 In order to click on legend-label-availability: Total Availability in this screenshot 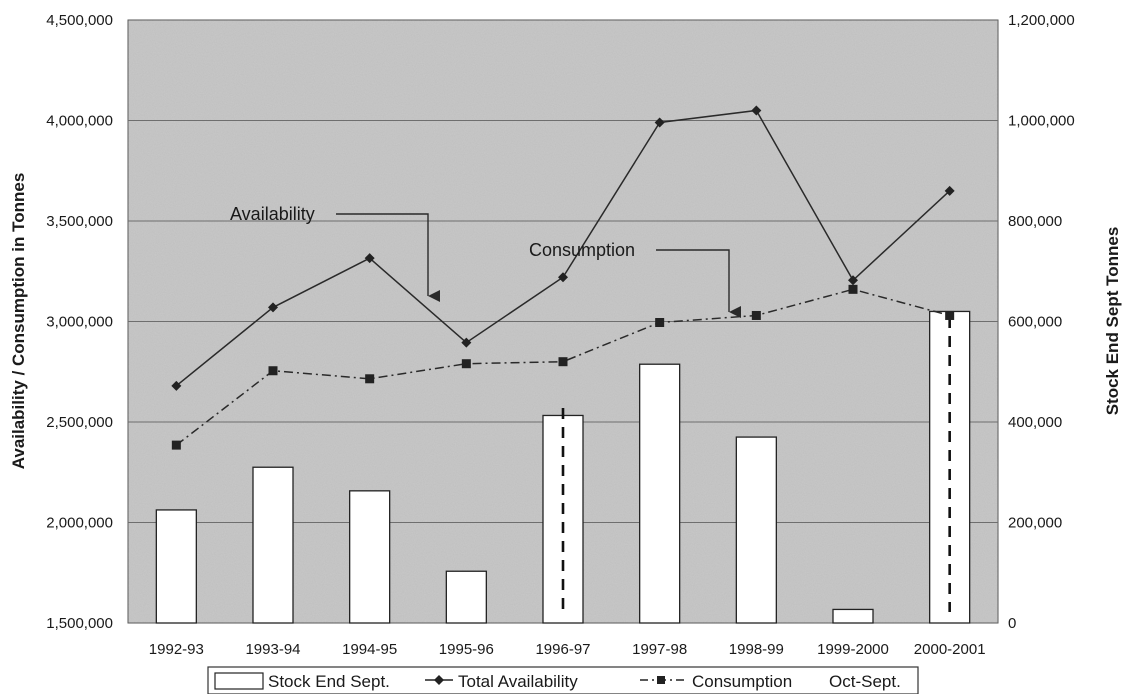, I will do `click(518, 681)`.